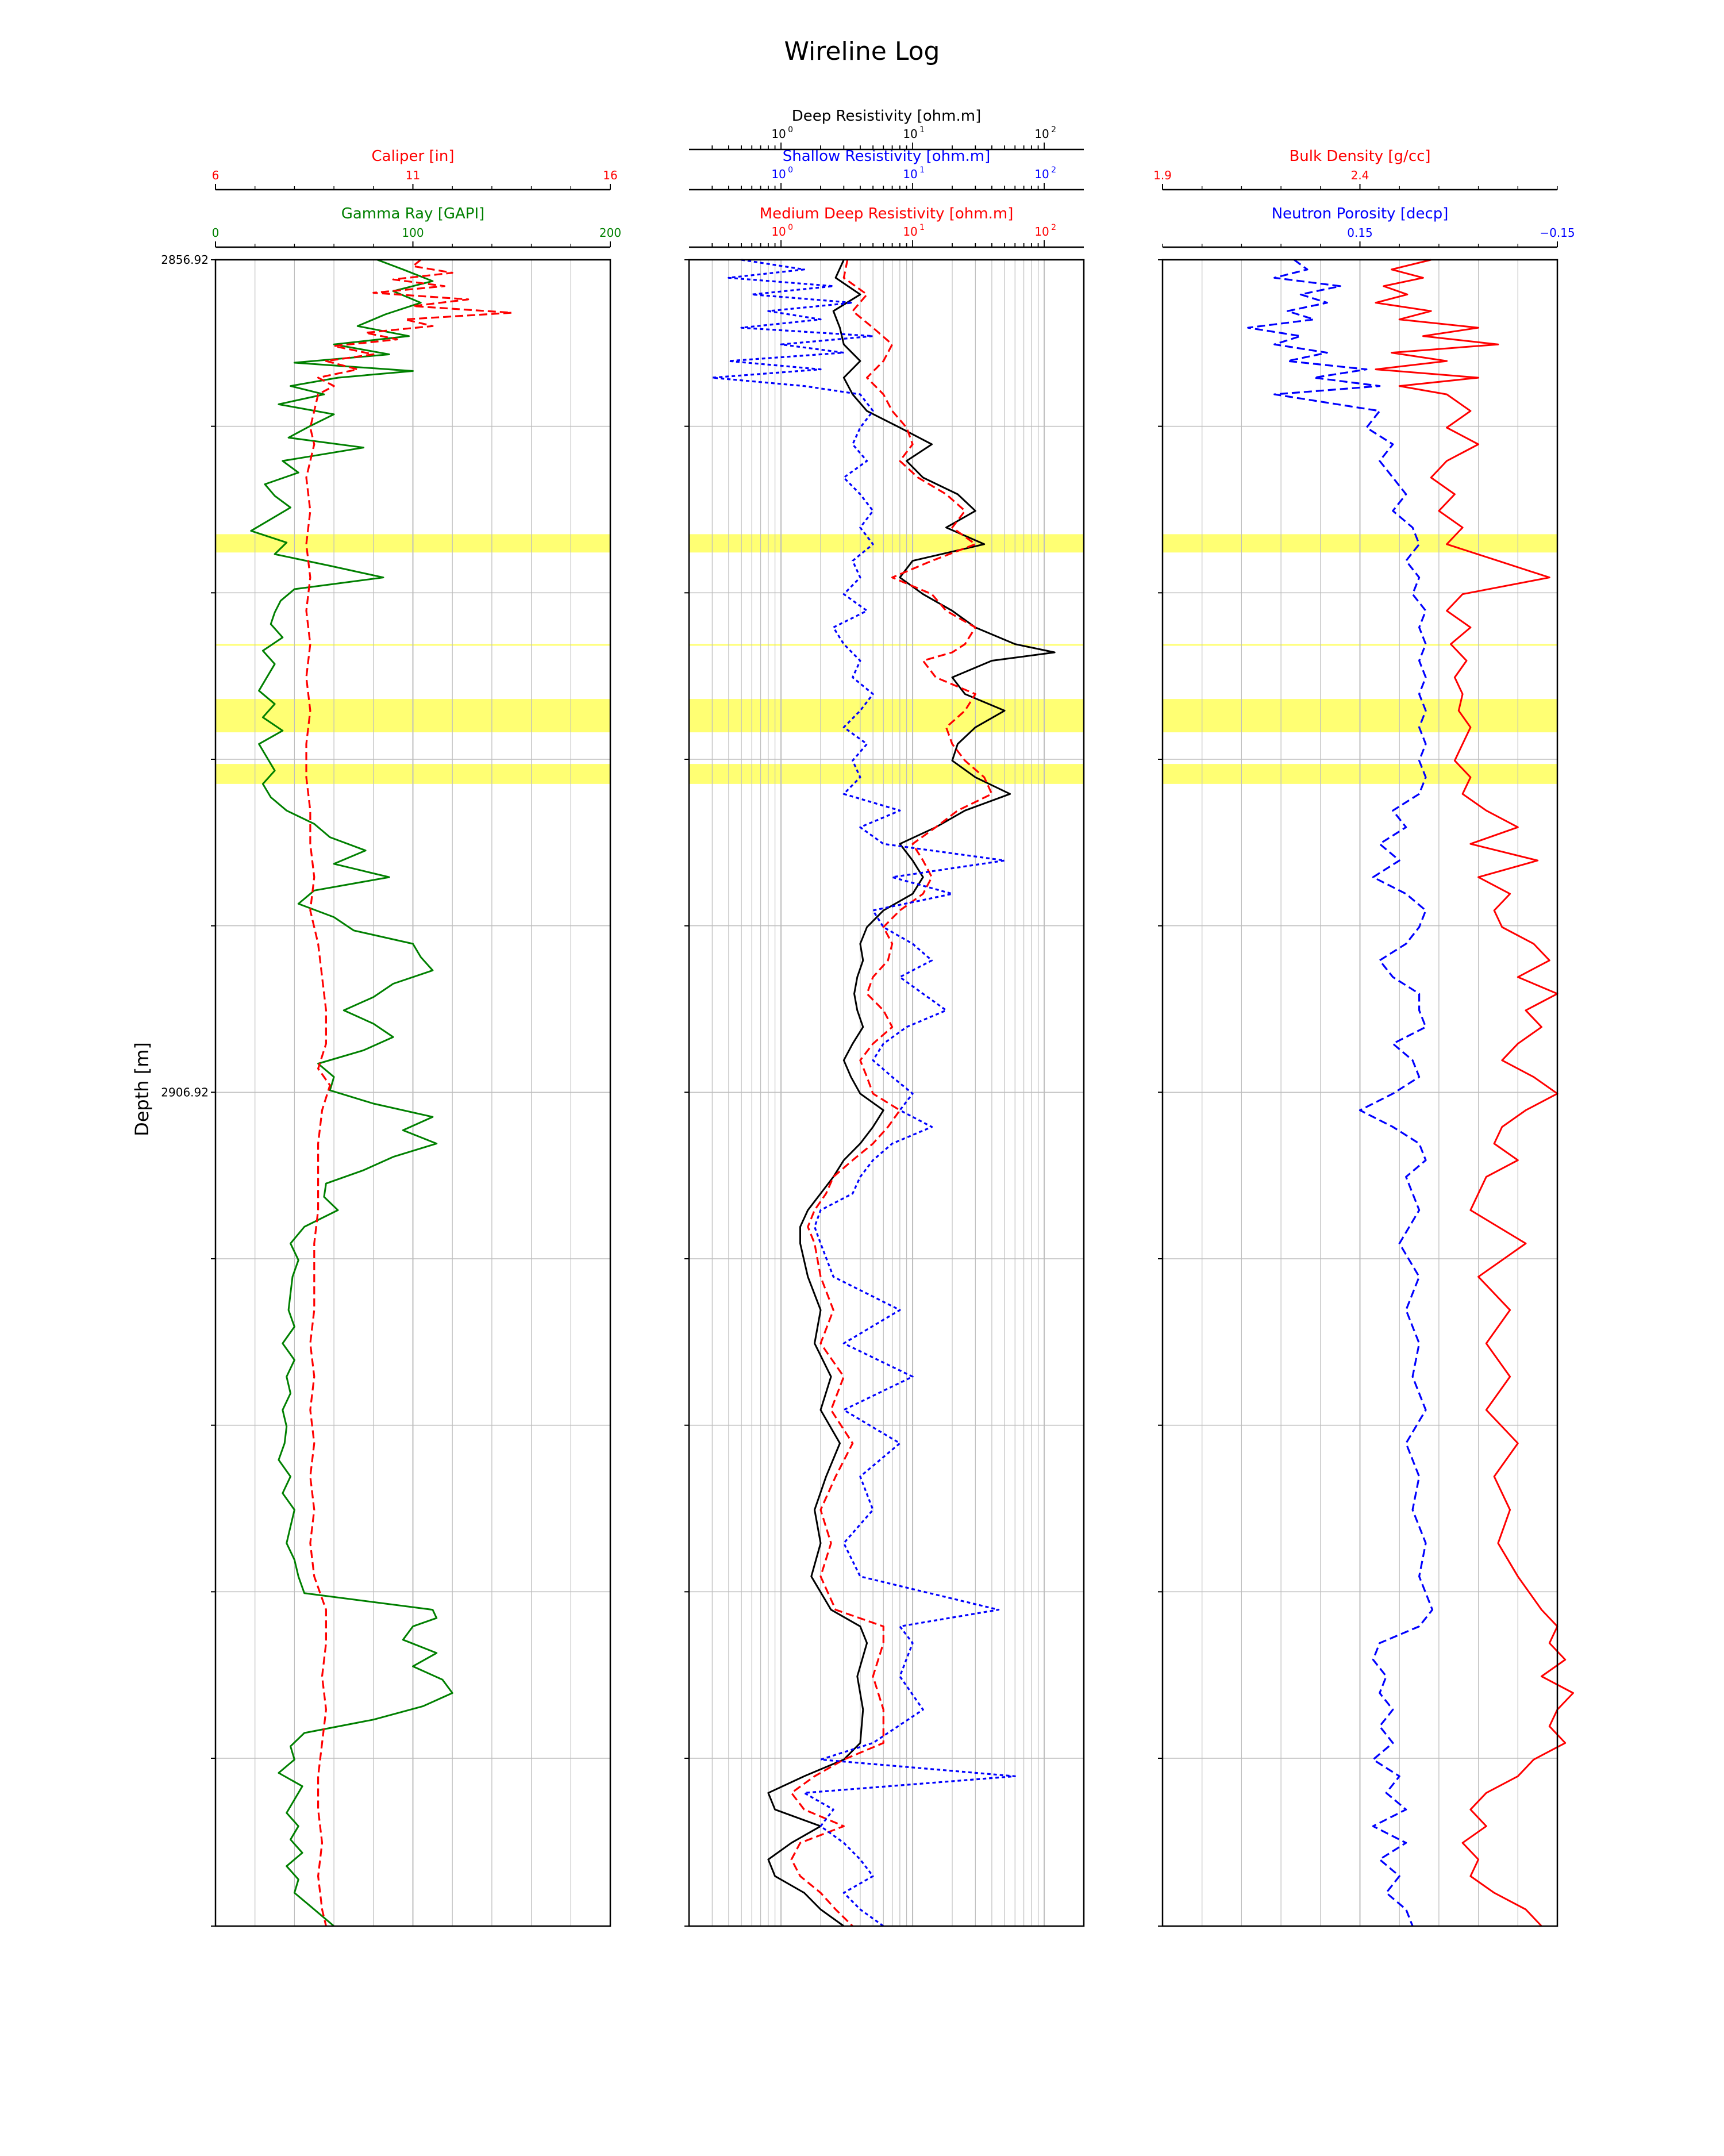 The height and width of the screenshot is (2156, 1724). I want to click on axis-label: Gamma Ray [GAPI], so click(413, 214).